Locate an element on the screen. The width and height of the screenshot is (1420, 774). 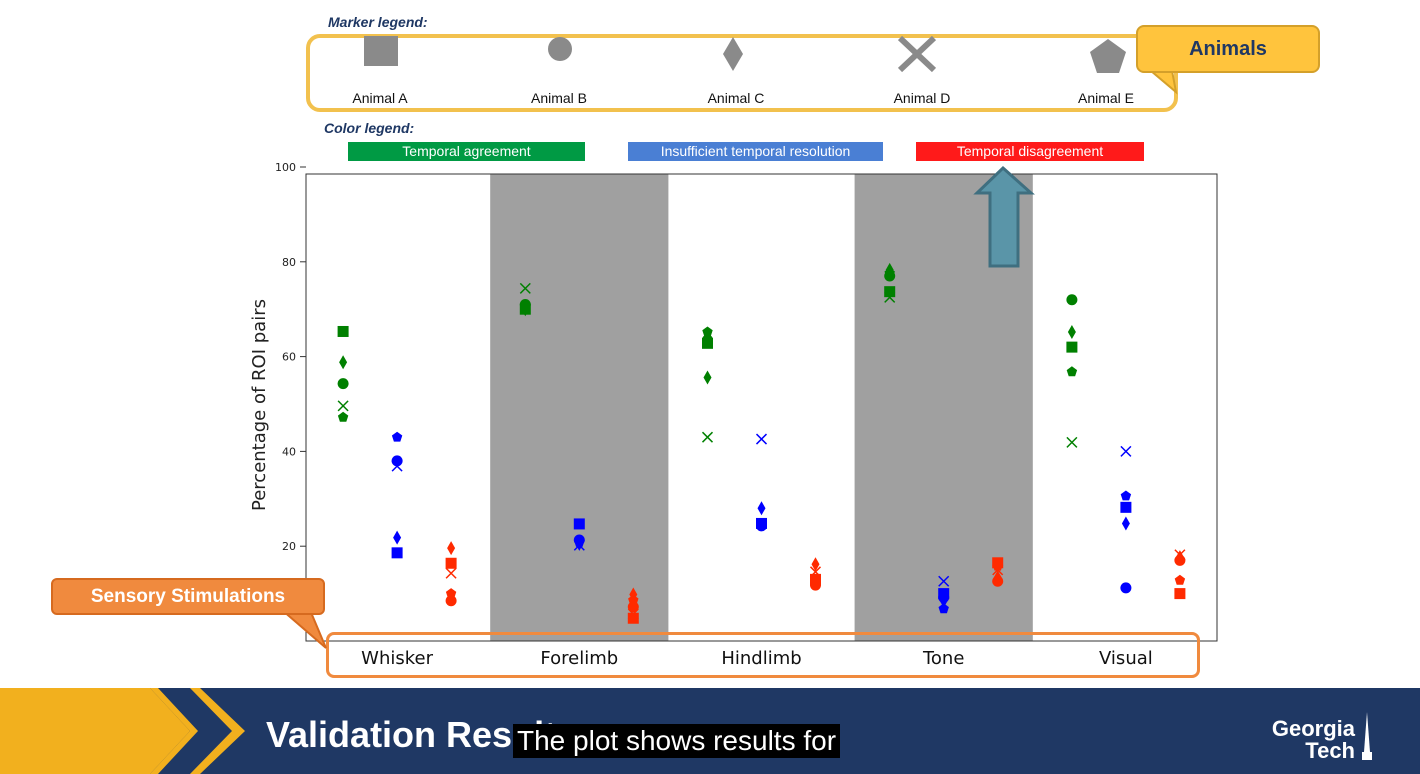
data-point-whisker-animal-c-agreement is located at coordinates (343, 362).